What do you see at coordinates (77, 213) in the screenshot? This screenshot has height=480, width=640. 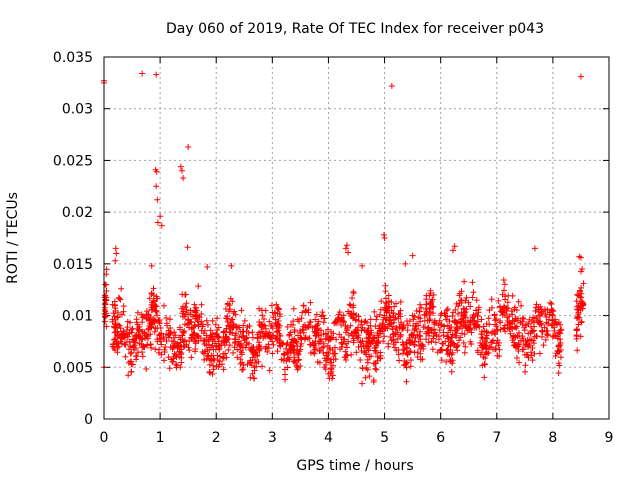 I see `y-tick-label: 0.02` at bounding box center [77, 213].